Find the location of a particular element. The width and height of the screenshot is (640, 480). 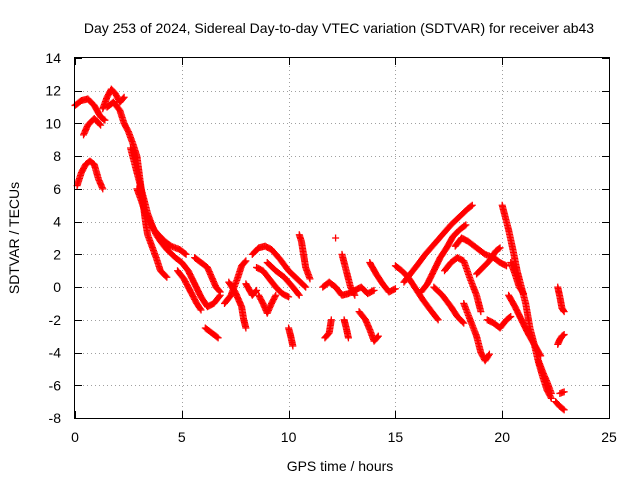

y-tick-label: 2 is located at coordinates (57, 254).